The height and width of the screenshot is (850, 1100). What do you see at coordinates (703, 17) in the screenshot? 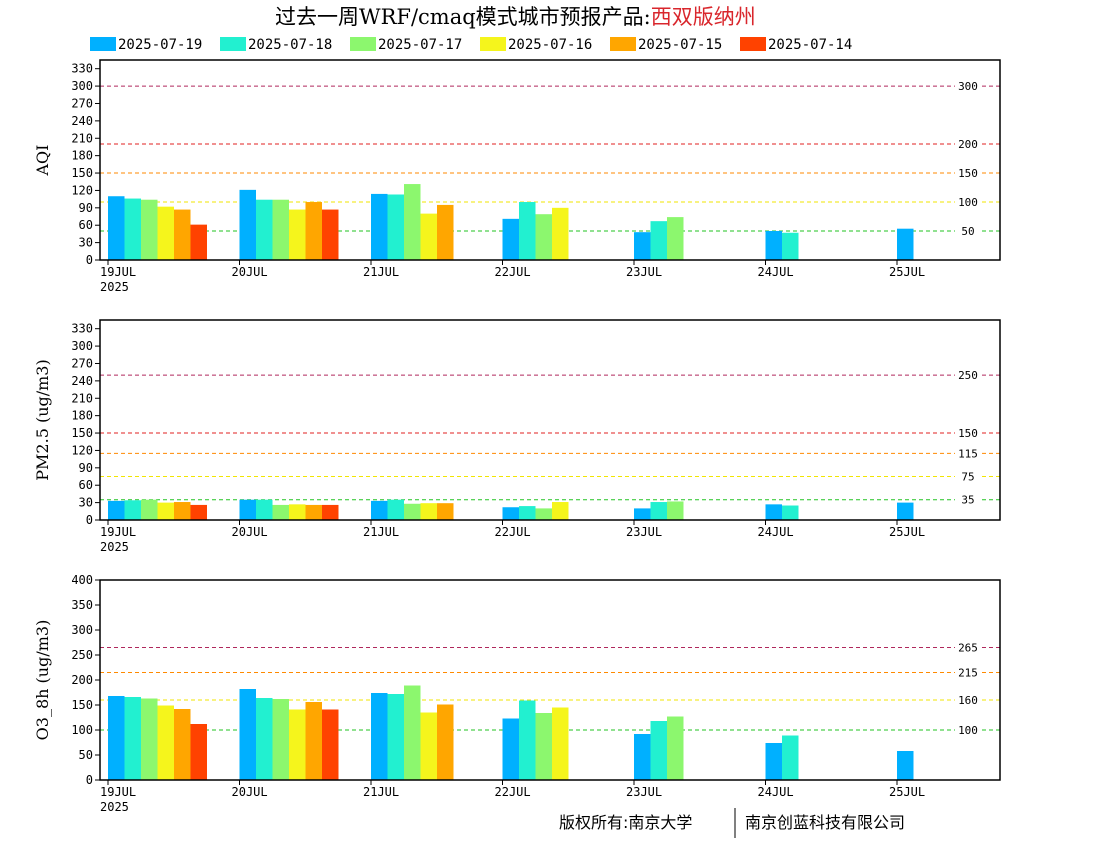
I see `title-city-text: 西双版纳州` at bounding box center [703, 17].